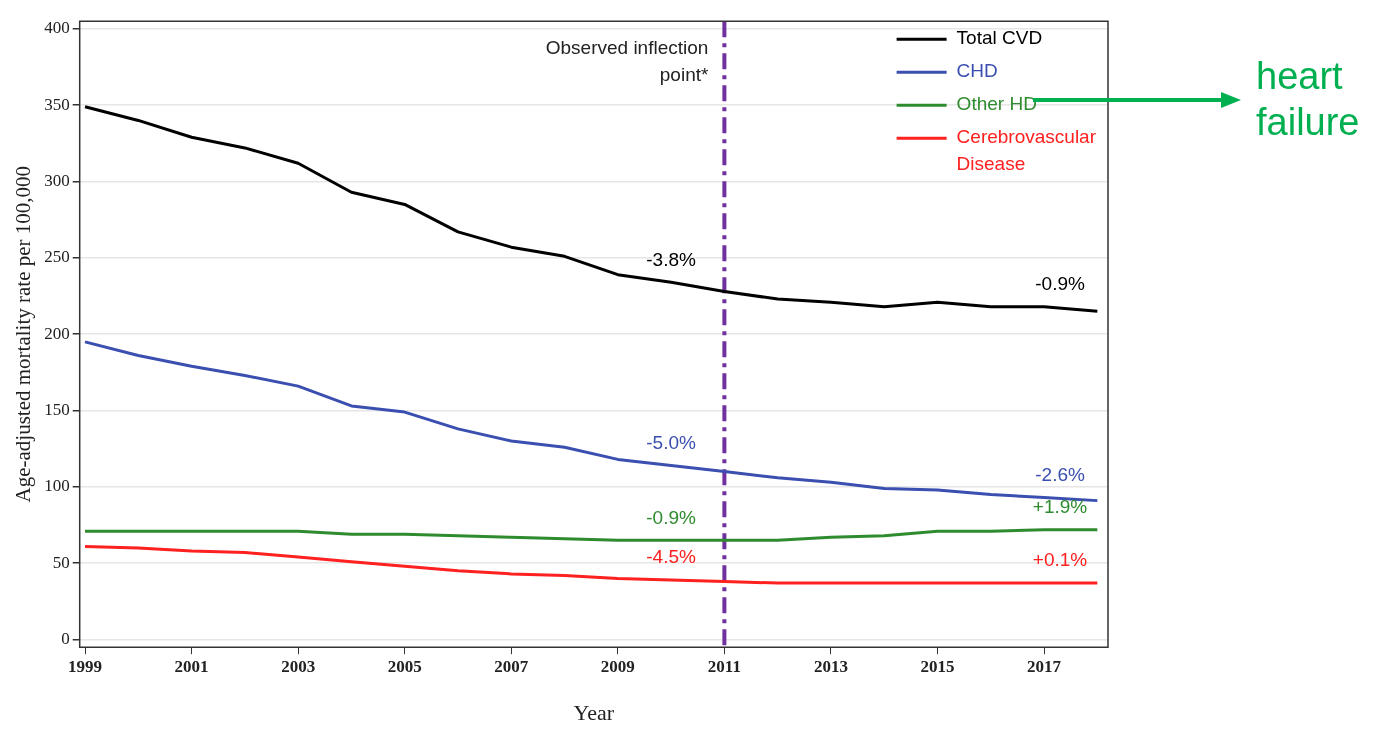  I want to click on x-tick-label: 2009, so click(617, 666).